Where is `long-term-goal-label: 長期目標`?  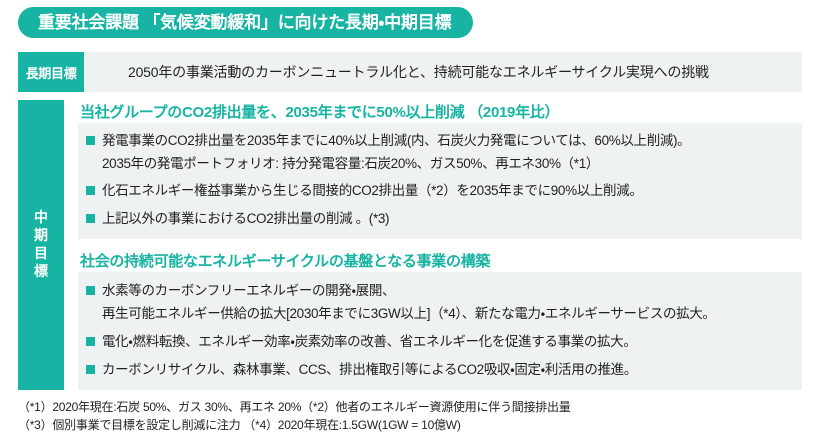 long-term-goal-label: 長期目標 is located at coordinates (51, 72).